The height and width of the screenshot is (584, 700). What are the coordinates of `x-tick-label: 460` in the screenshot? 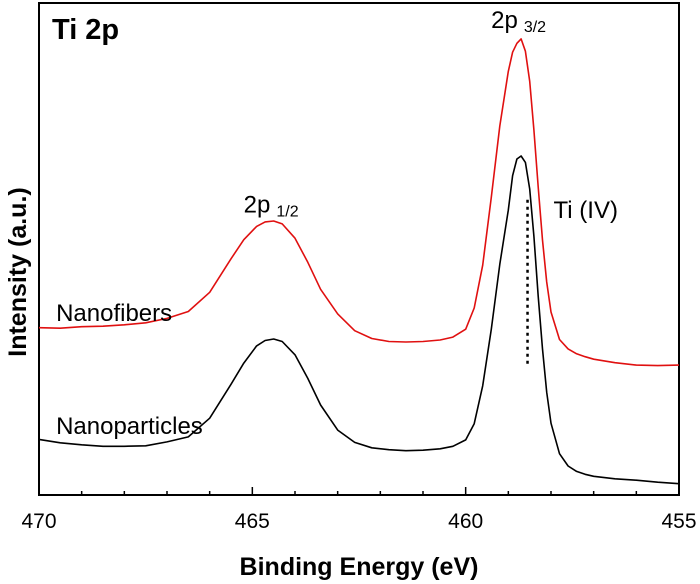 It's located at (465, 521).